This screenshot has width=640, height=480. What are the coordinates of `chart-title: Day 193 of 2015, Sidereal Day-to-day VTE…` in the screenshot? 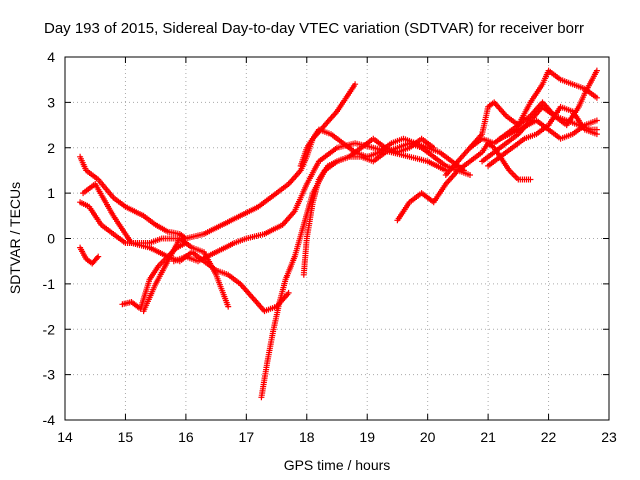 It's located at (314, 28).